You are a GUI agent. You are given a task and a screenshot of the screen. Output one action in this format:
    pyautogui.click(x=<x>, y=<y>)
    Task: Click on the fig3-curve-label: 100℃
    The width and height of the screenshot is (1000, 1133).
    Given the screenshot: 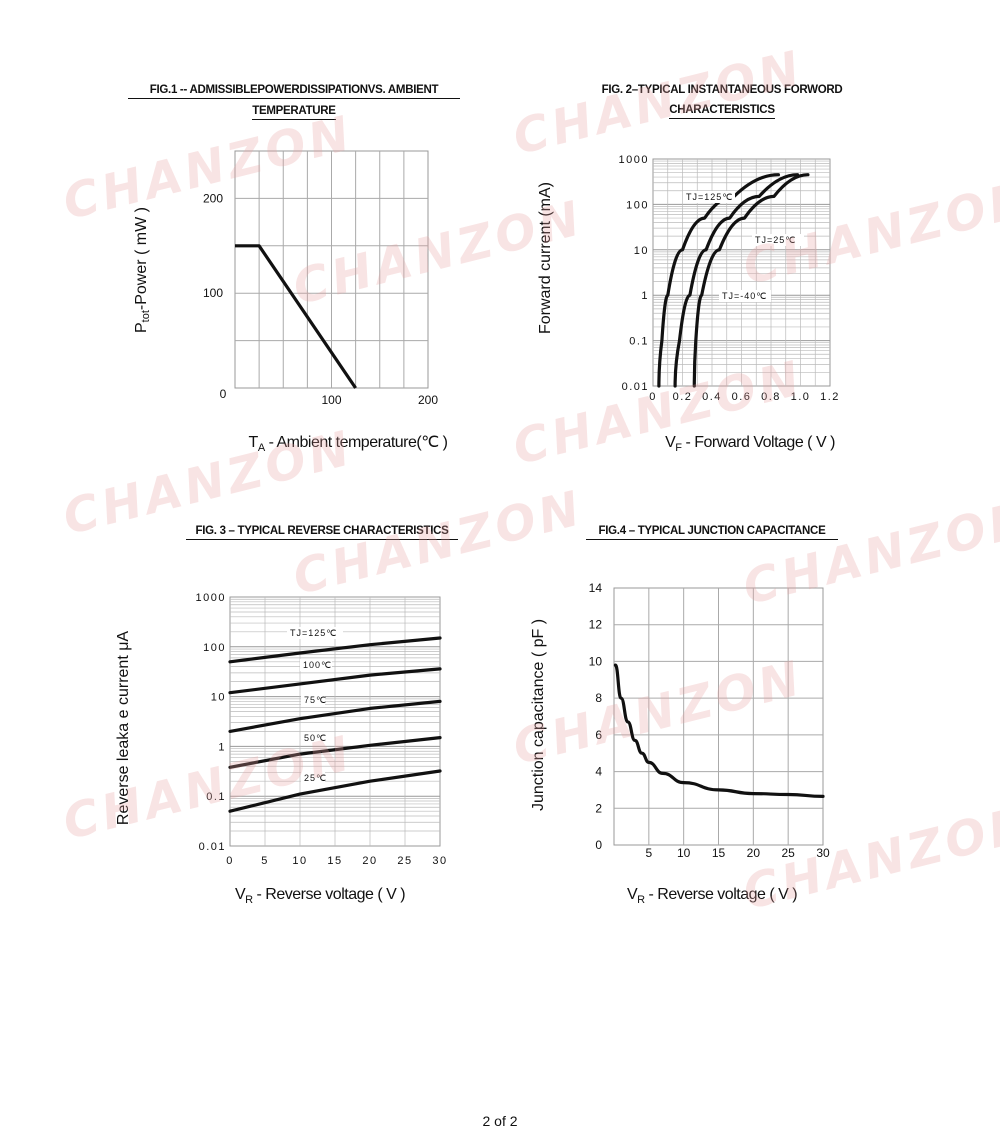 What is the action you would take?
    pyautogui.click(x=317, y=665)
    